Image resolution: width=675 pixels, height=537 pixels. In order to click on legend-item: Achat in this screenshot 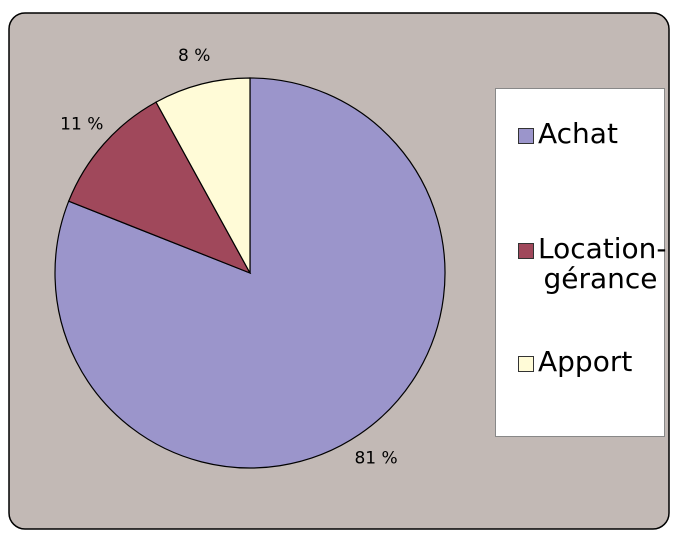, I will do `click(590, 134)`.